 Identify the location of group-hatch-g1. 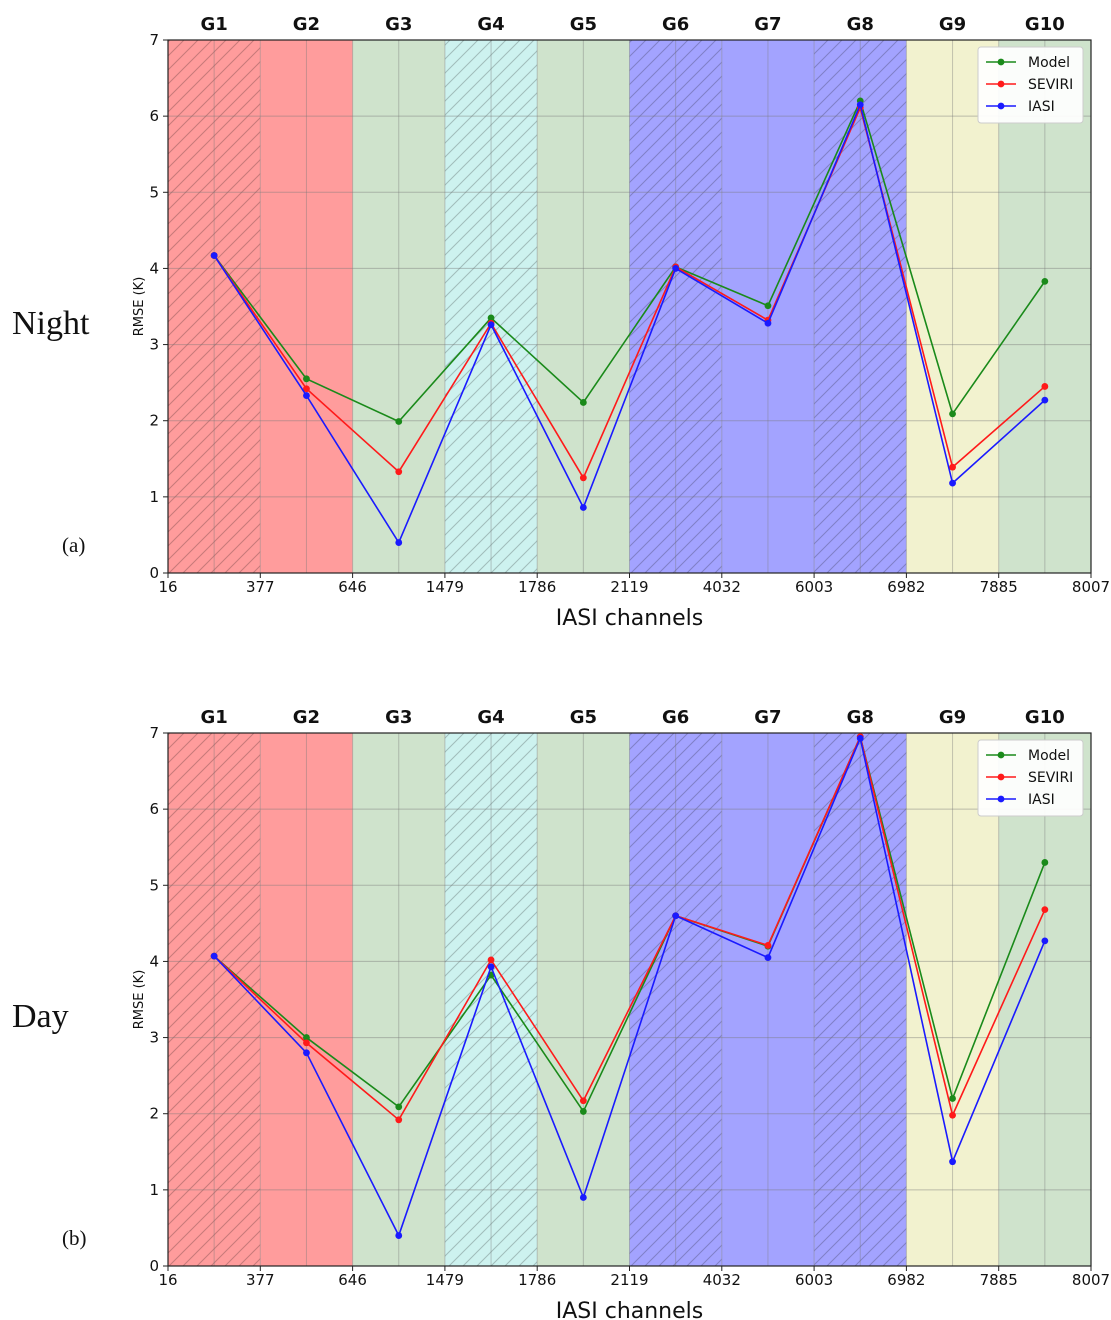
(214, 306).